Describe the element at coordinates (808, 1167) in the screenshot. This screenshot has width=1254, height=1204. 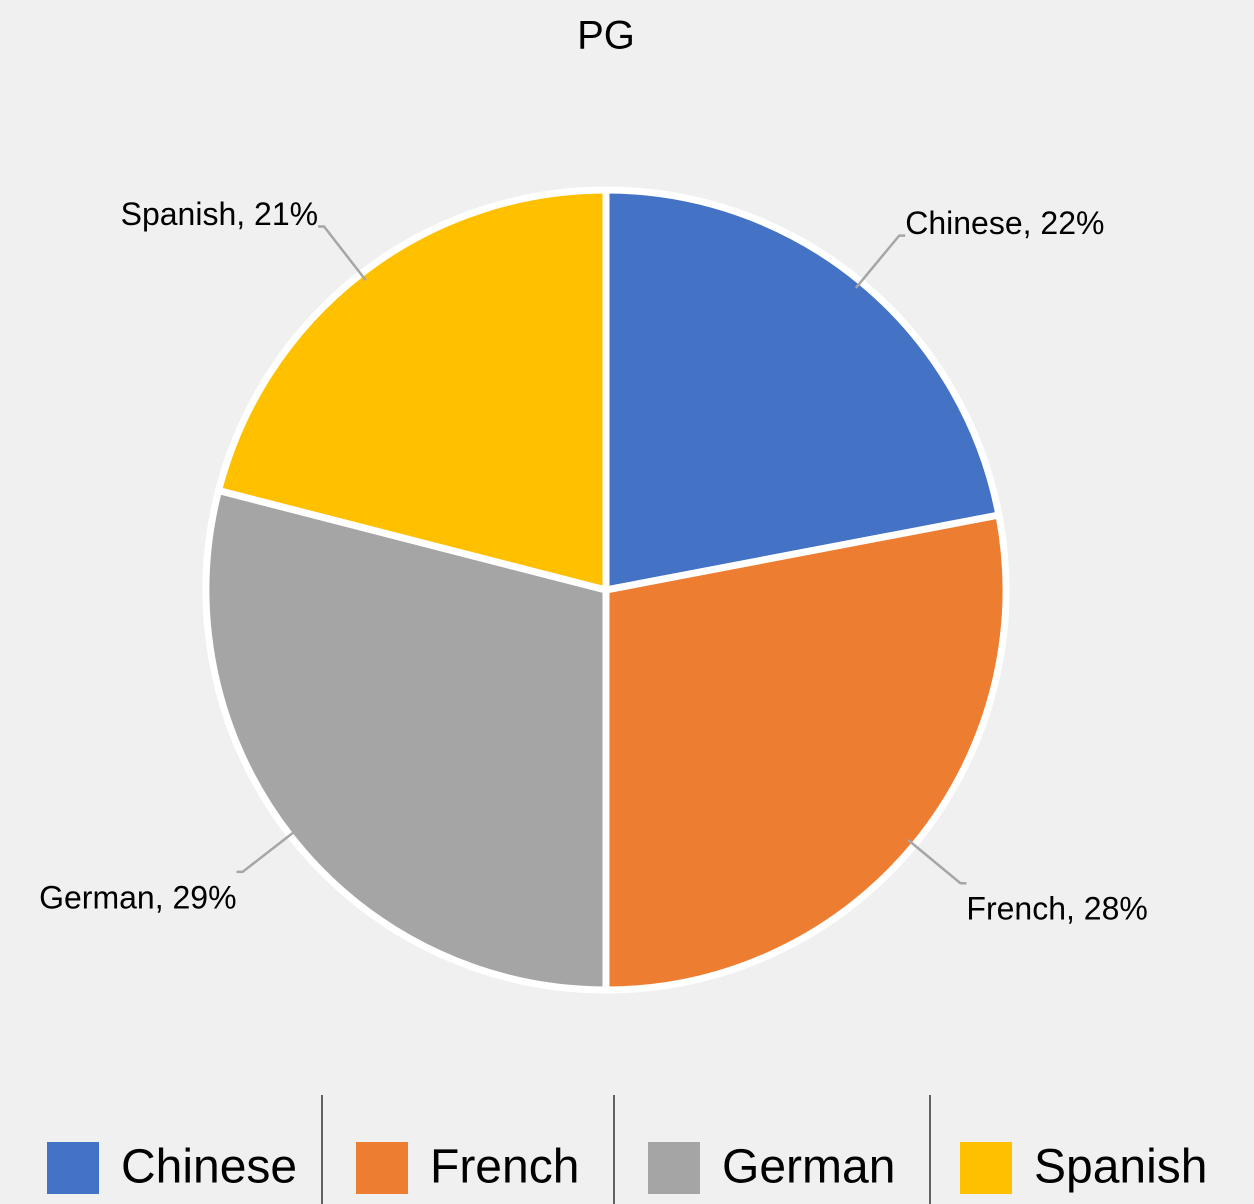
I see `legend-label: German` at that location.